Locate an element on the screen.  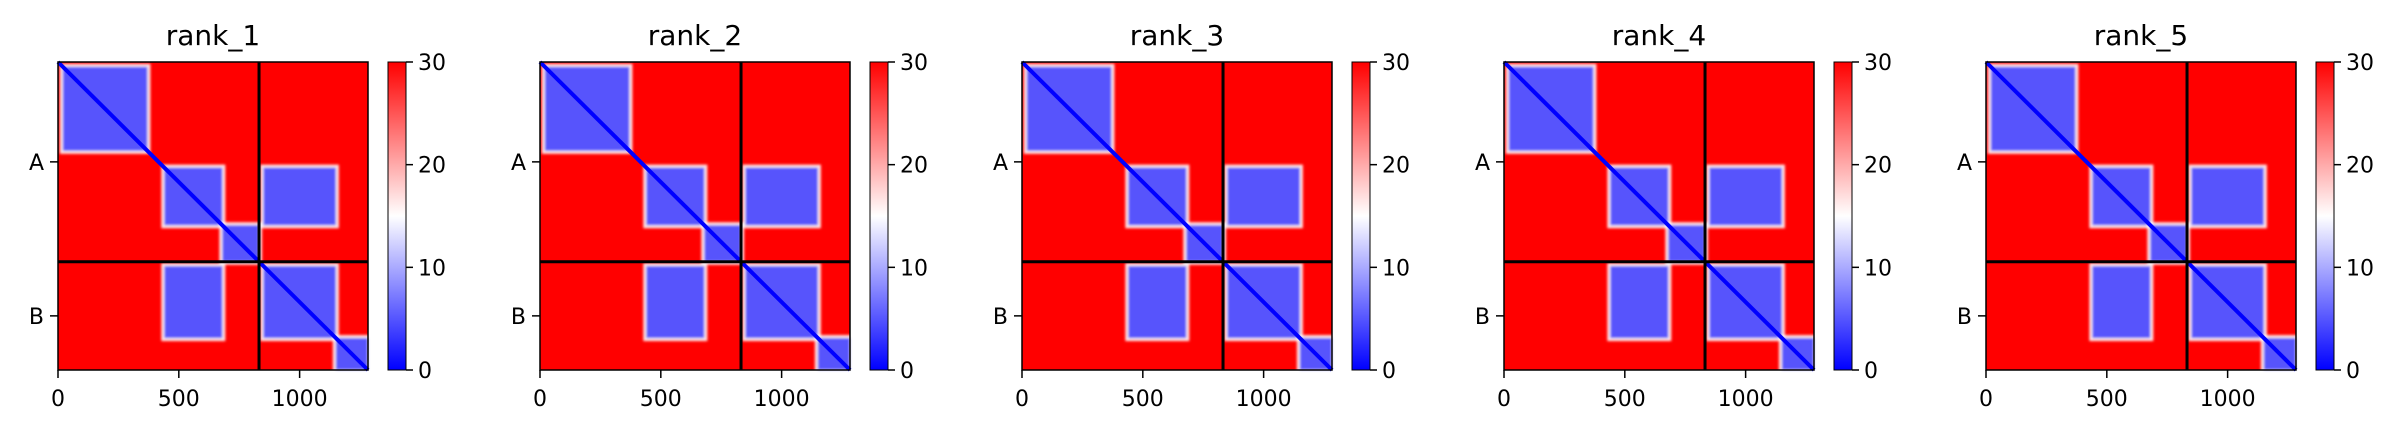
panel-title: rank_1 is located at coordinates (213, 35).